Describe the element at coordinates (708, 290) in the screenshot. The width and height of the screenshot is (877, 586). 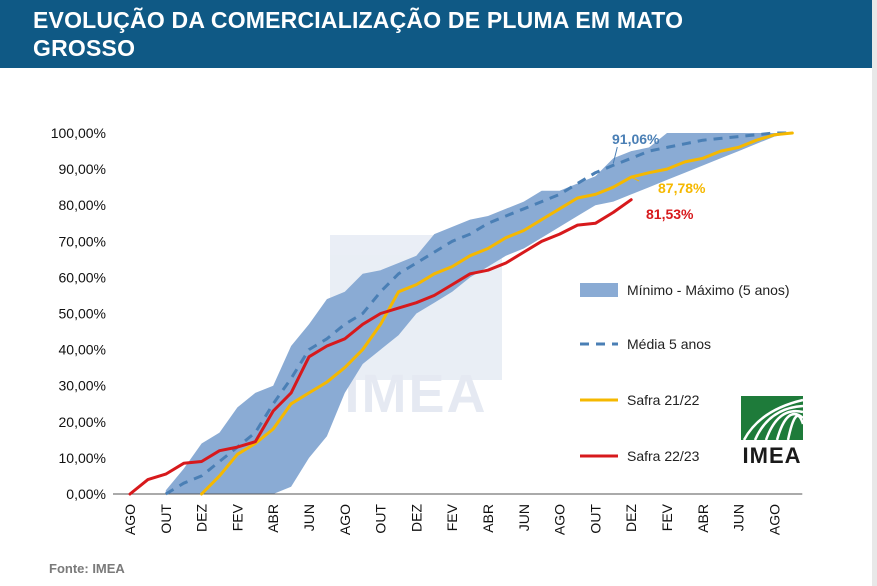
I see `legend-label: Mínimo - Máximo (5 anos)` at that location.